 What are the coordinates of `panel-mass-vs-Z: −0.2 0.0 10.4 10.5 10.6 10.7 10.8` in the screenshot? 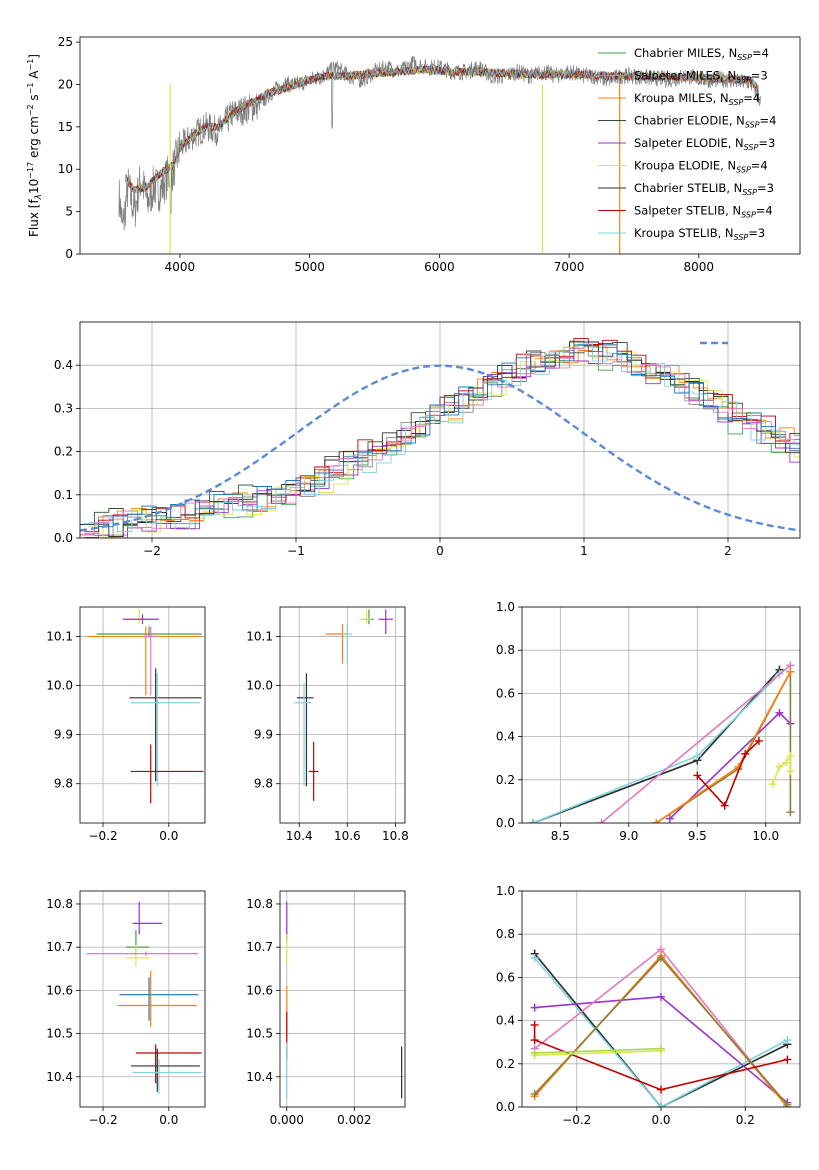 It's located at (126, 1008).